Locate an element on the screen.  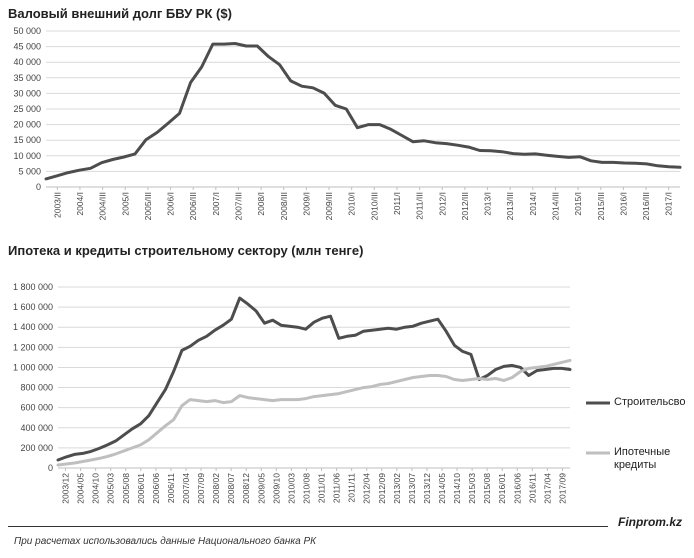
x-tick-label: 2016/III is located at coordinates (646, 206).